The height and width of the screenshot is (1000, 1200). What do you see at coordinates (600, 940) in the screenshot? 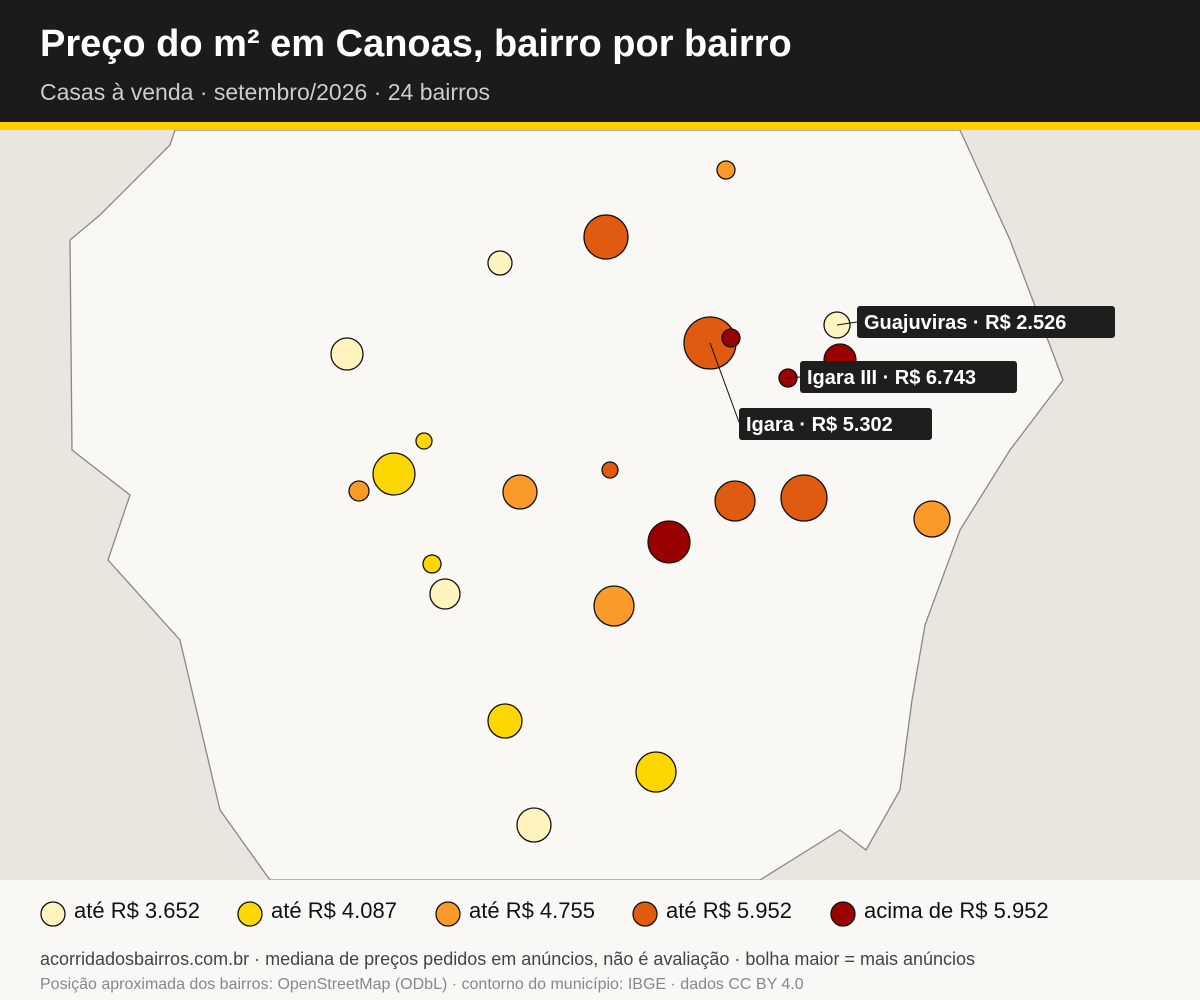
I see `legend-area` at bounding box center [600, 940].